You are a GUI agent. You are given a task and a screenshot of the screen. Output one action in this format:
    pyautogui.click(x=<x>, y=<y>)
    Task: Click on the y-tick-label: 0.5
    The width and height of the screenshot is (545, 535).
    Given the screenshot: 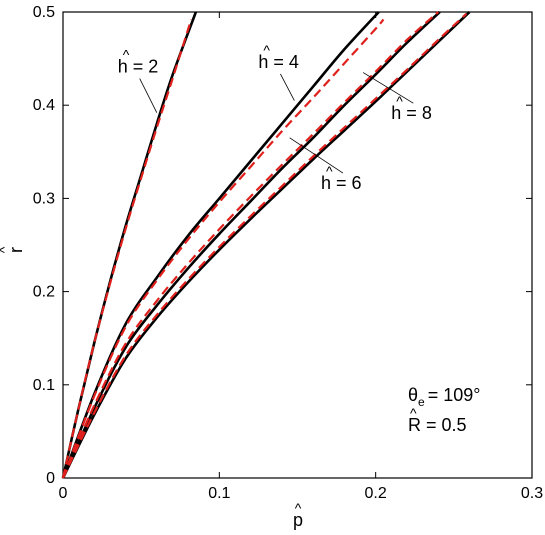 What is the action you would take?
    pyautogui.click(x=44, y=12)
    